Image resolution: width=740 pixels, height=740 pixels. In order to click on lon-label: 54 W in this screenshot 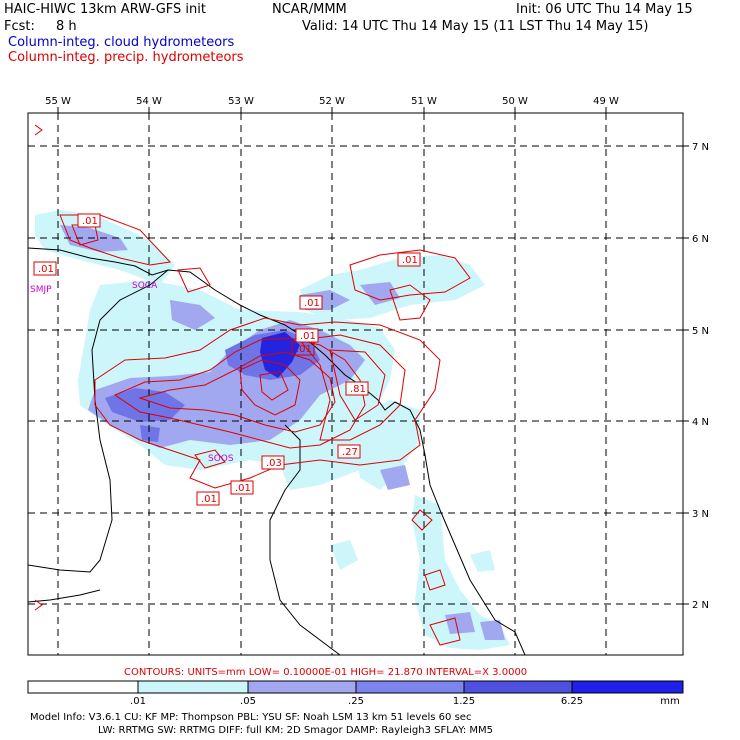, I will do `click(149, 101)`.